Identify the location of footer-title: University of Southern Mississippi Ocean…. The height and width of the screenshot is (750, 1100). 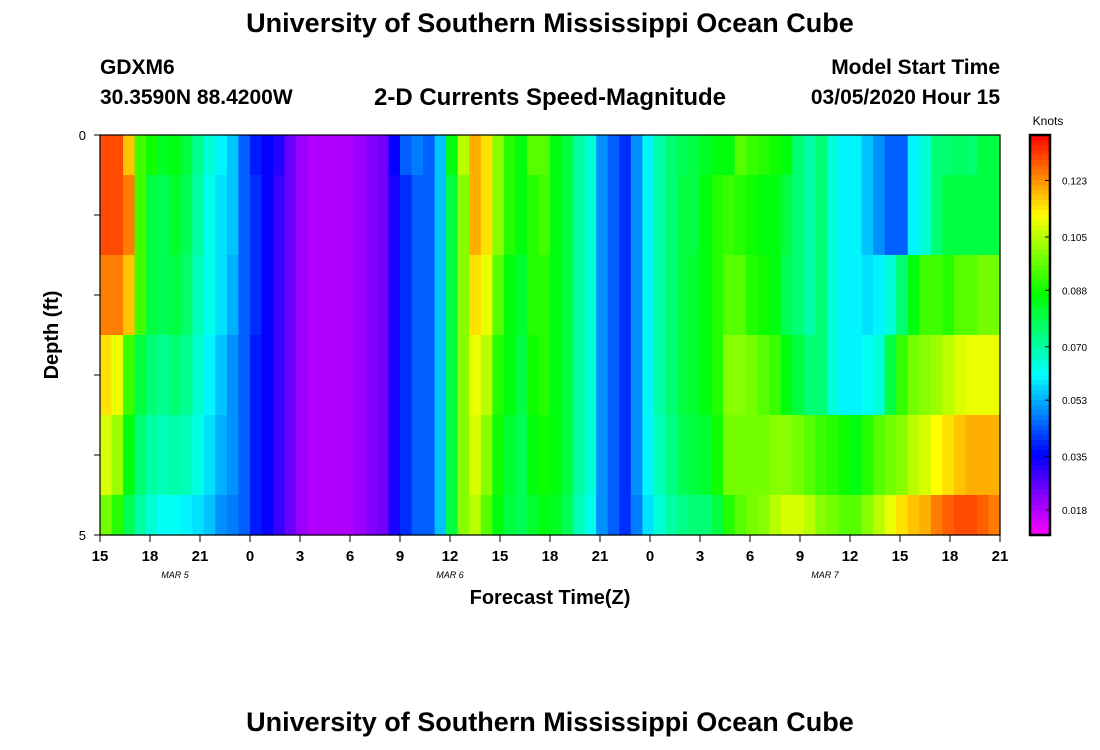
(550, 722).